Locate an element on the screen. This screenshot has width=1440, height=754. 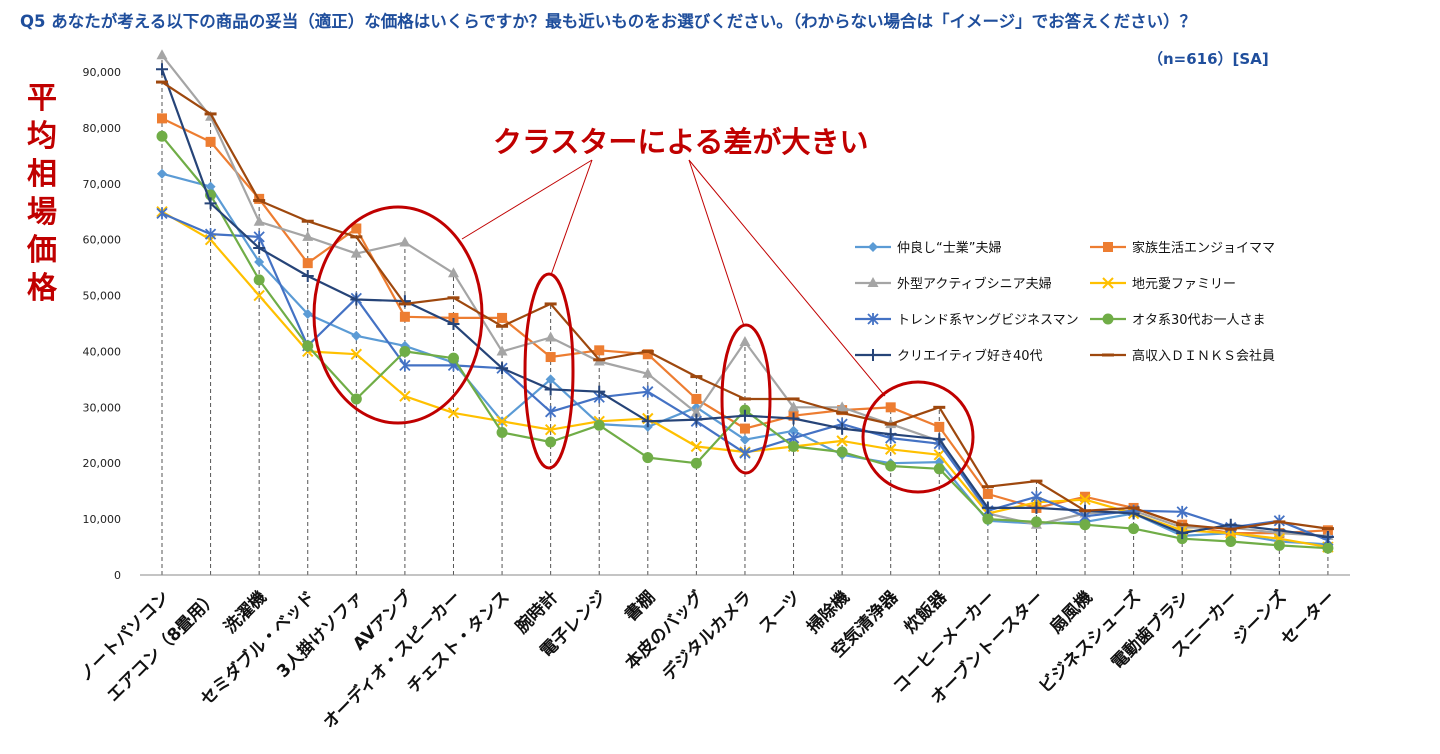
category-label: 書棚 is located at coordinates (639, 606).